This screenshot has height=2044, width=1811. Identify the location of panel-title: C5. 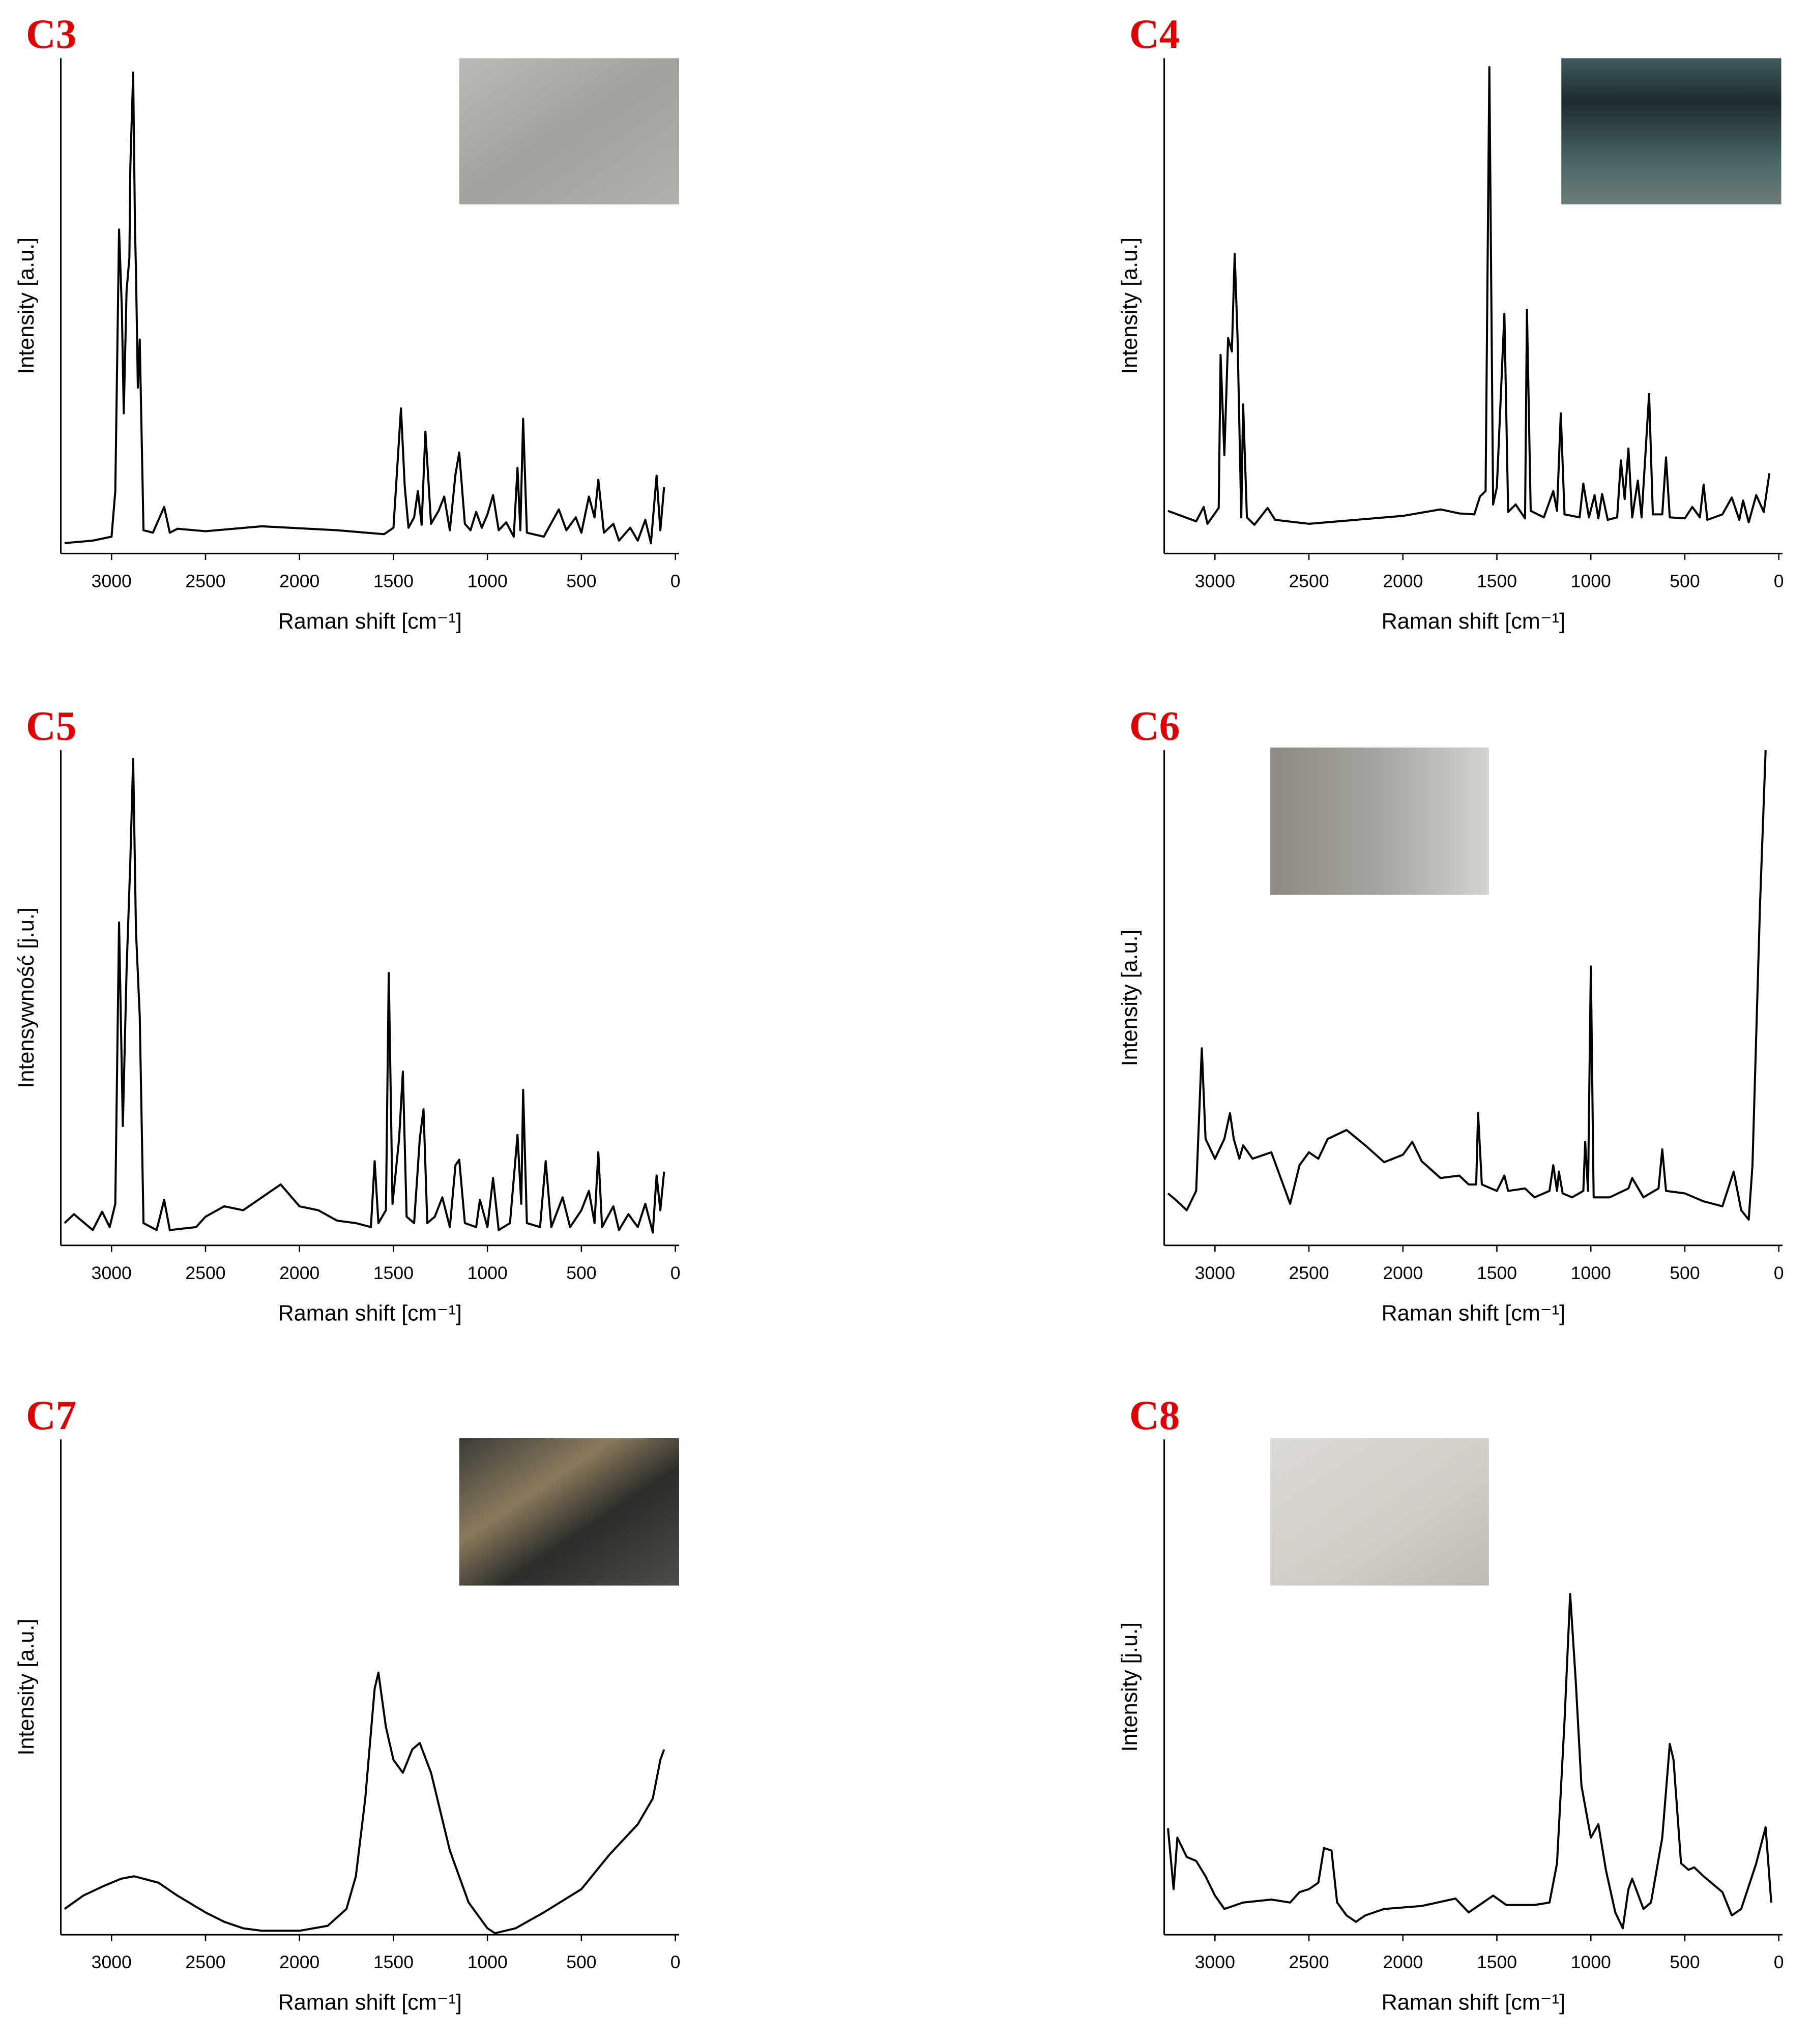
(51, 726).